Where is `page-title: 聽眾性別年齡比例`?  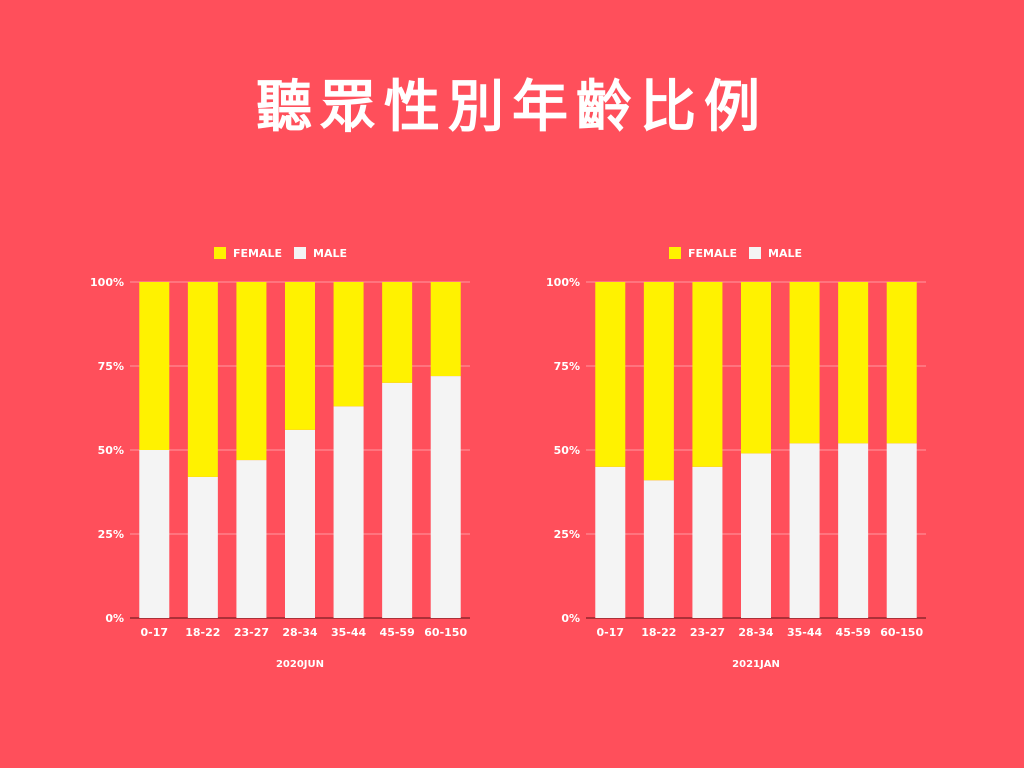
page-title: 聽眾性別年齡比例 is located at coordinates (512, 107).